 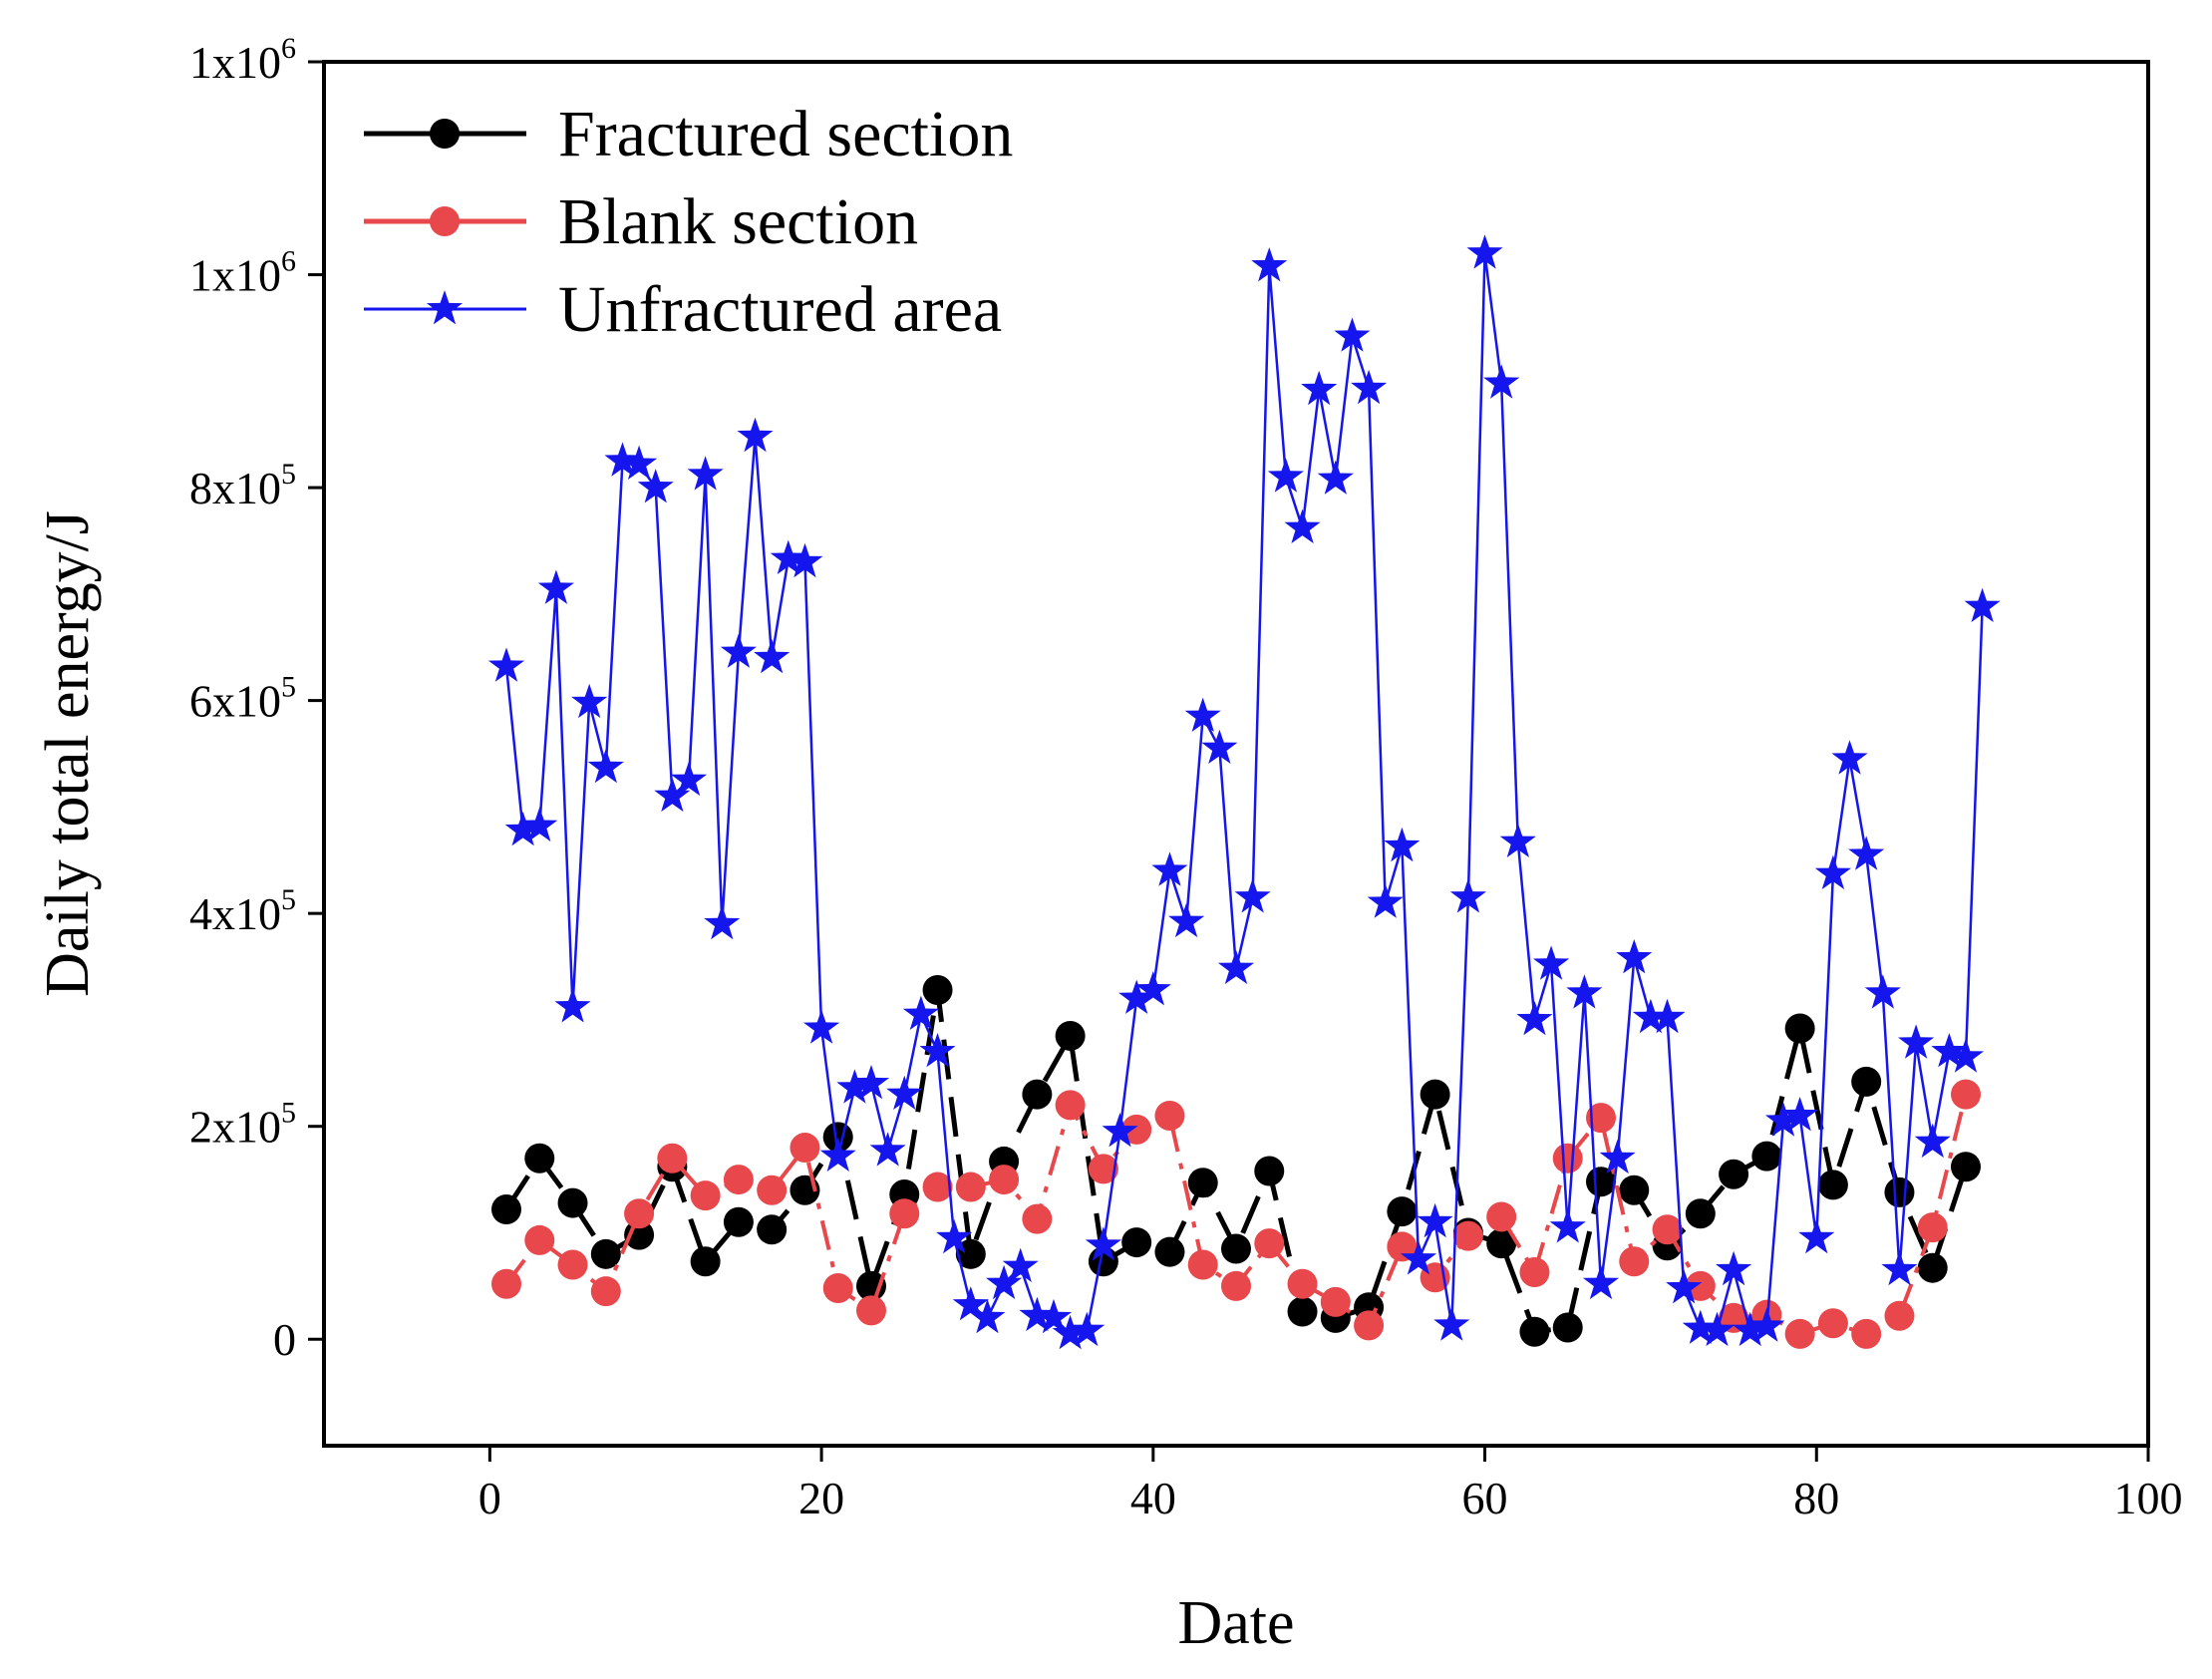 What do you see at coordinates (821, 1498) in the screenshot?
I see `x-tick-label: 20` at bounding box center [821, 1498].